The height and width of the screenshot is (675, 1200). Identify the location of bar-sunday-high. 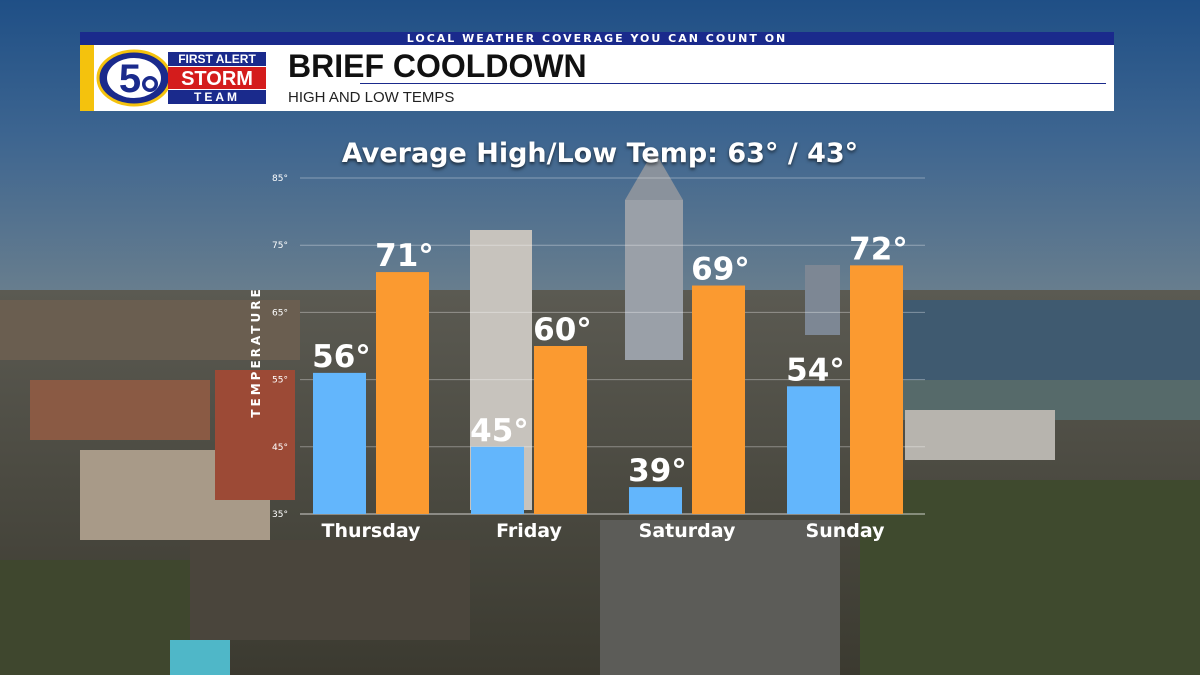
(876, 389).